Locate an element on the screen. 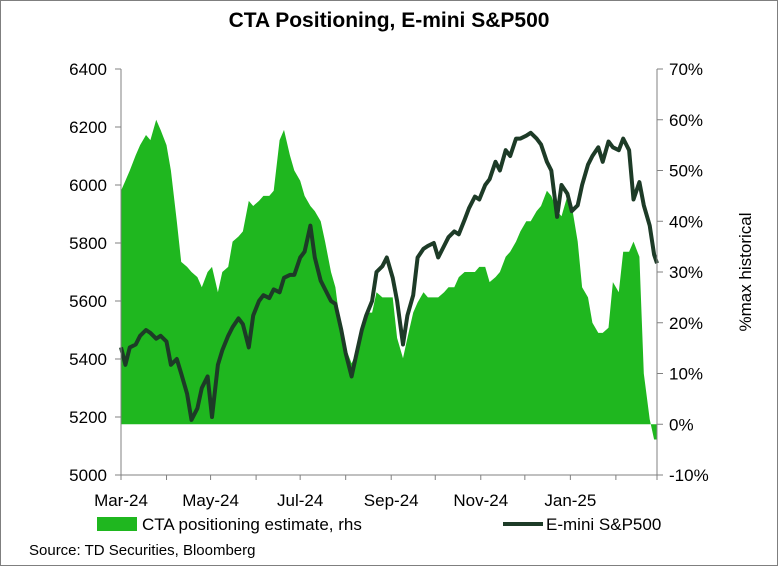  right-tick-label: 40% is located at coordinates (686, 221).